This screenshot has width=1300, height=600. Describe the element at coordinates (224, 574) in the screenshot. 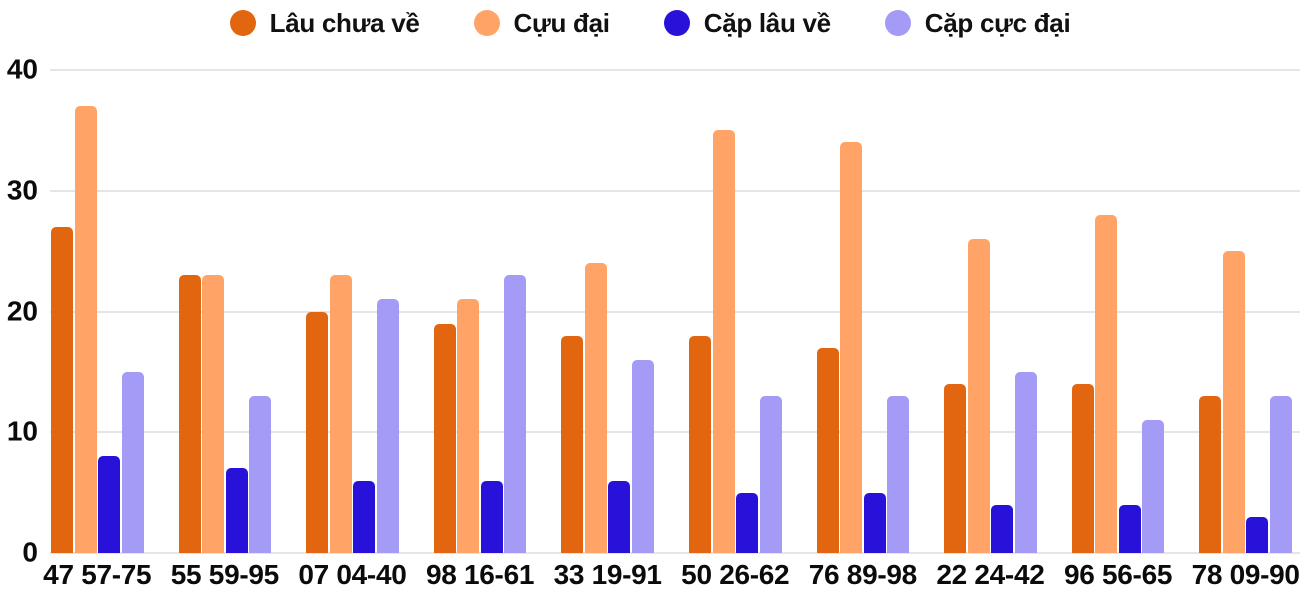

I see `x-axis-label: 55 59-95` at that location.